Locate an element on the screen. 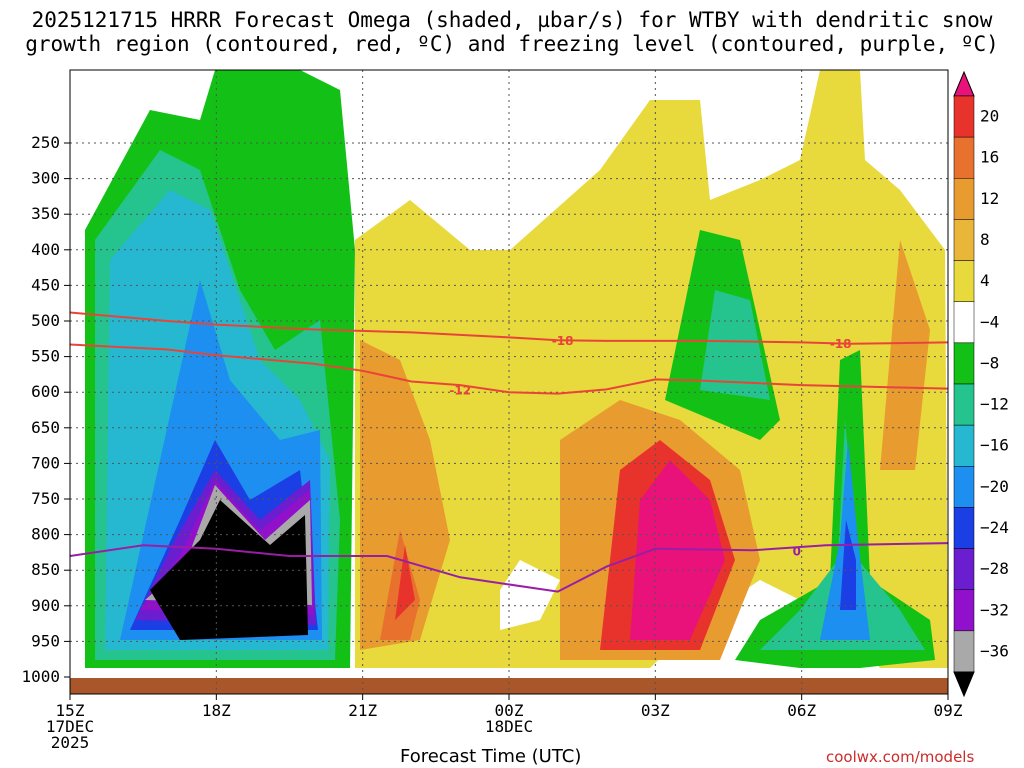 The image size is (1024, 768). y-tick-label-1000: 1000 is located at coordinates (40, 676).